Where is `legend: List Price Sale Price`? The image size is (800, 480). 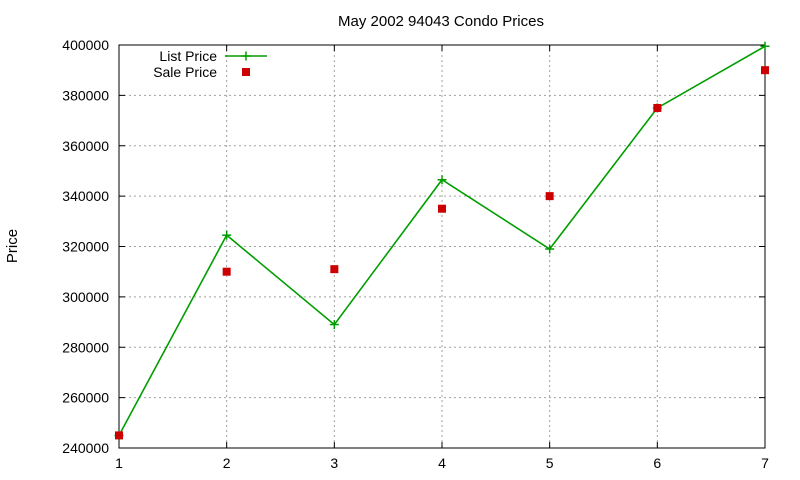 legend: List Price Sale Price is located at coordinates (210, 64).